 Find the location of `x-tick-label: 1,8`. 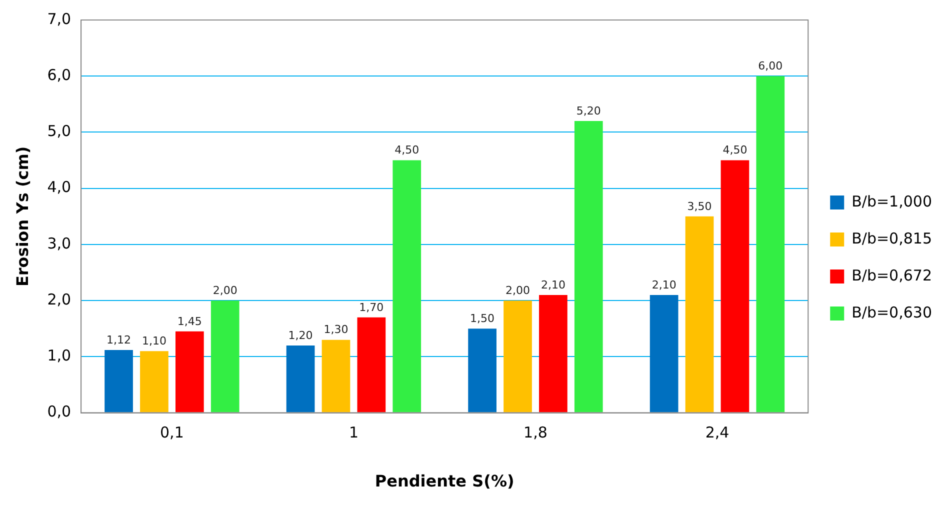

x-tick-label: 1,8 is located at coordinates (536, 433).